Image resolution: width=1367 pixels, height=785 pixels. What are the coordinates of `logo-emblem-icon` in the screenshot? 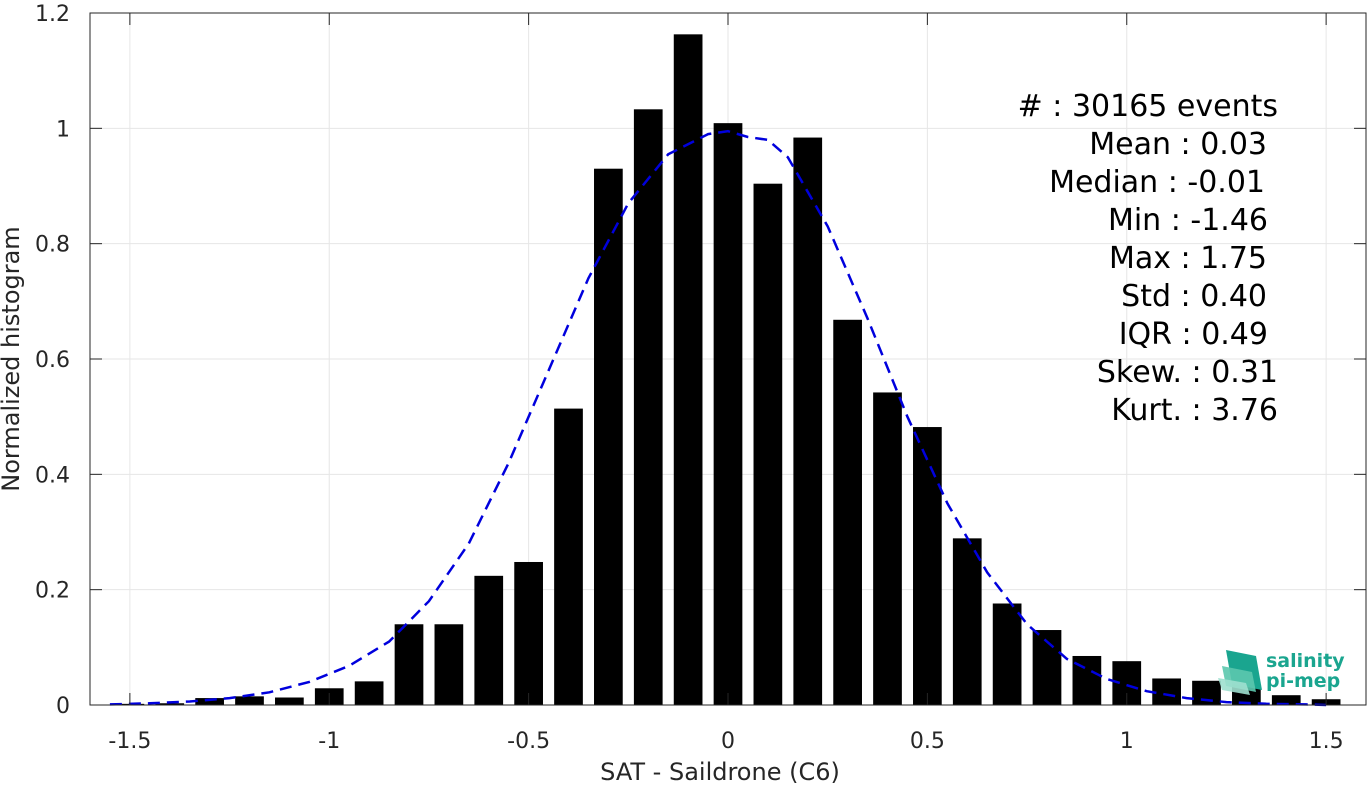 It's located at (1240, 672).